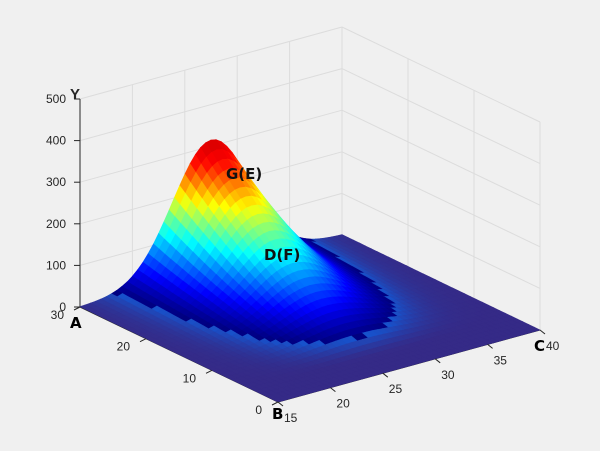 The image size is (600, 451). Describe the element at coordinates (56, 99) in the screenshot. I see `y-tick-label: 500` at that location.